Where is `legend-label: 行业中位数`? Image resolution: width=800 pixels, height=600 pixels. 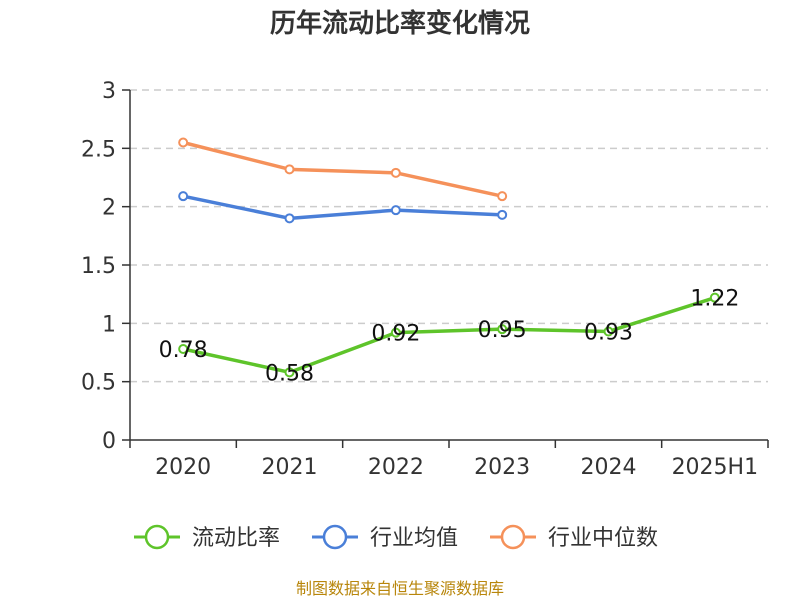
legend-label: 行业中位数 is located at coordinates (603, 538).